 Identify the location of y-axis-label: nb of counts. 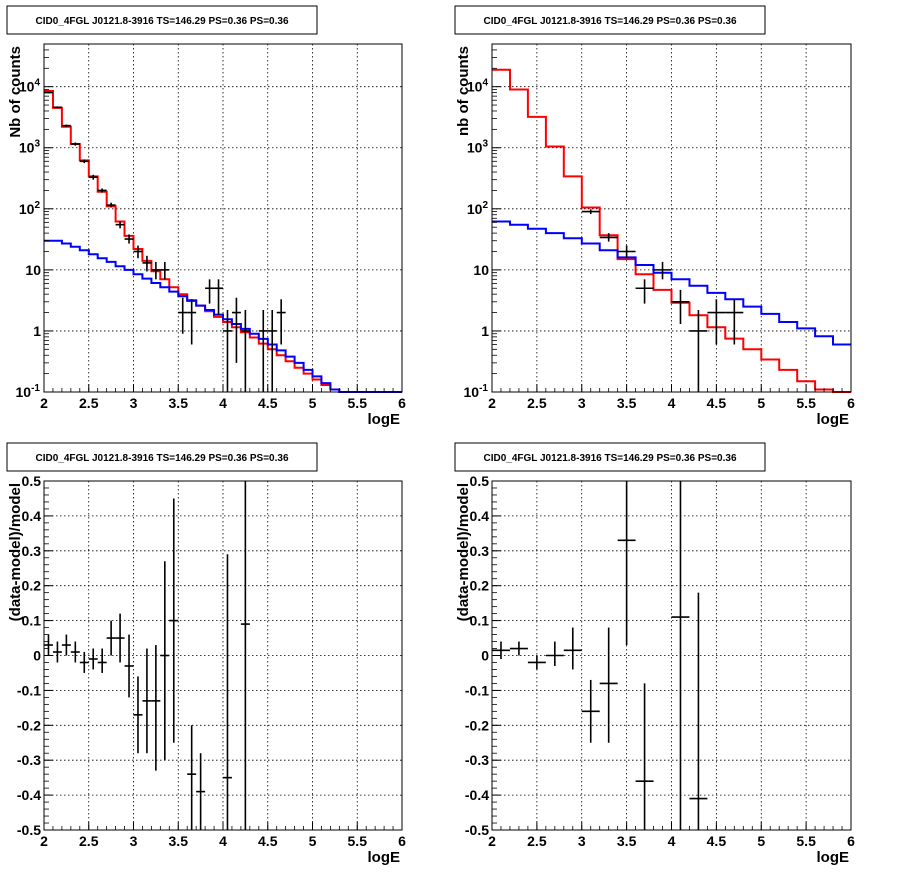
(463, 91).